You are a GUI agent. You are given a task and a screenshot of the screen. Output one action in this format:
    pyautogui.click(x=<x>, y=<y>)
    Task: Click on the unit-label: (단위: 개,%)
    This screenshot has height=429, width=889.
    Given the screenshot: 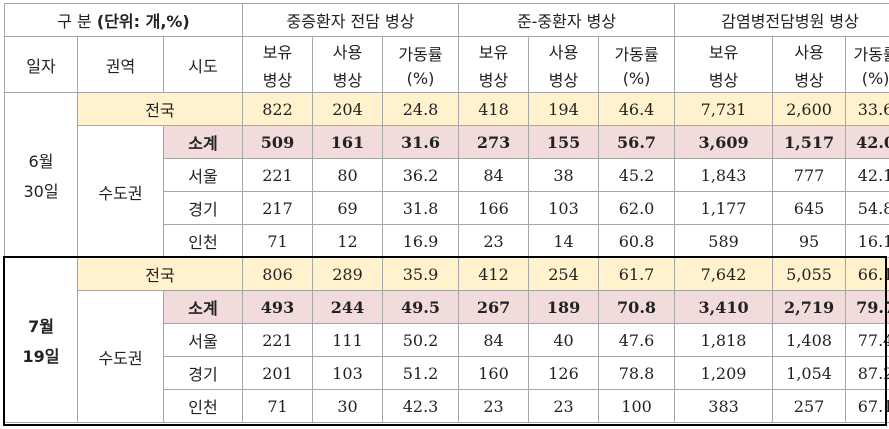 What is the action you would take?
    pyautogui.click(x=143, y=21)
    